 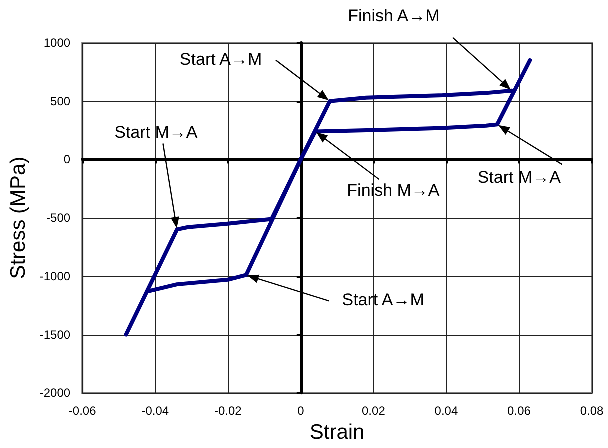 I want to click on x-tick-label: 0.06, so click(x=520, y=411).